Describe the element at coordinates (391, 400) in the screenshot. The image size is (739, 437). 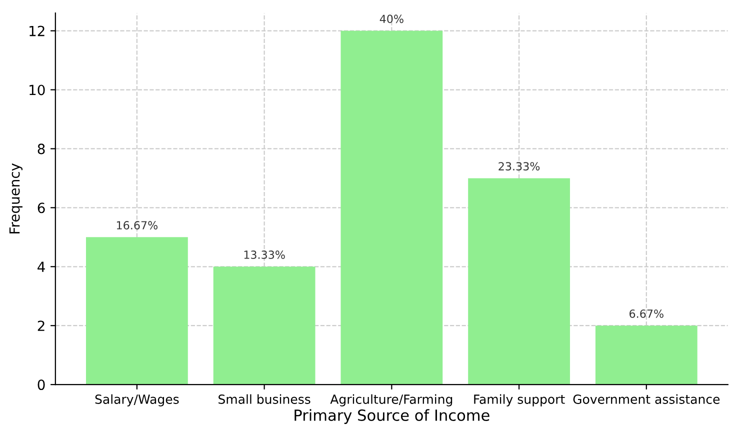
I see `x-tick-label: Agriculture/Farming` at that location.